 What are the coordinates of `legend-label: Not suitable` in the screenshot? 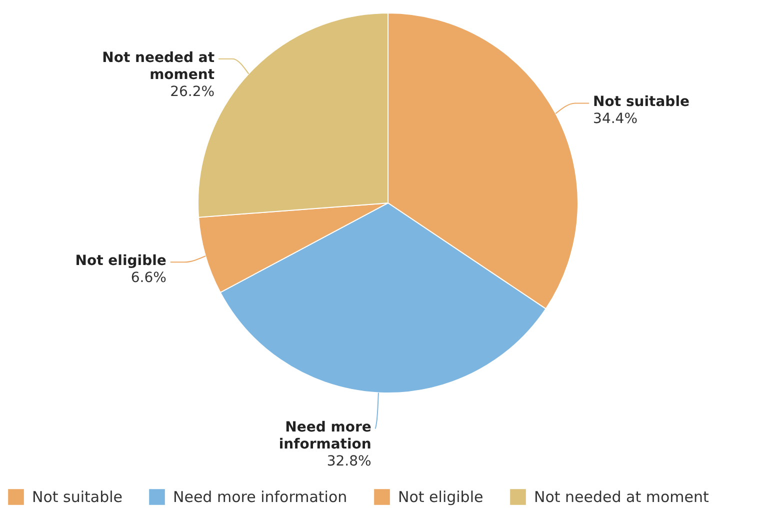 It's located at (77, 497).